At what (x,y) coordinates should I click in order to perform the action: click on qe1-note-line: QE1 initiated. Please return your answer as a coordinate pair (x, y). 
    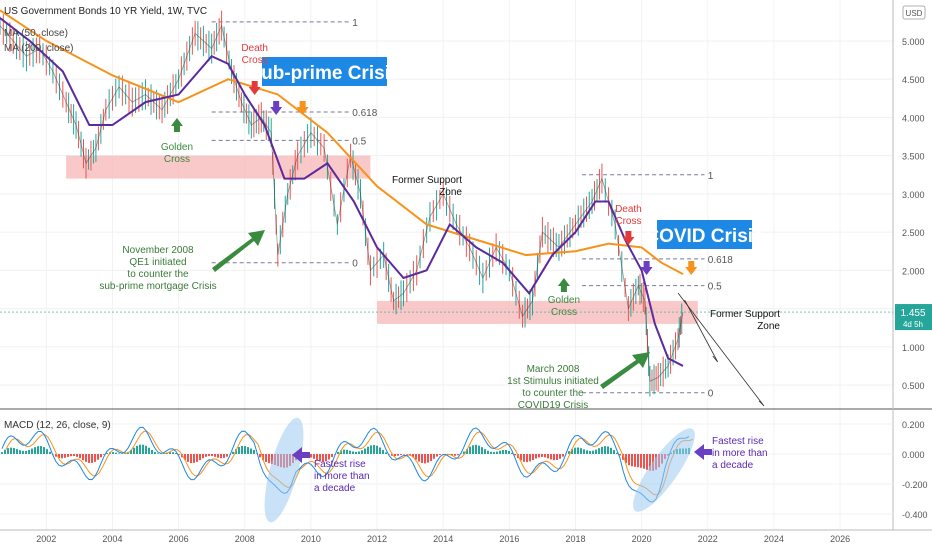
    Looking at the image, I should click on (157, 262).